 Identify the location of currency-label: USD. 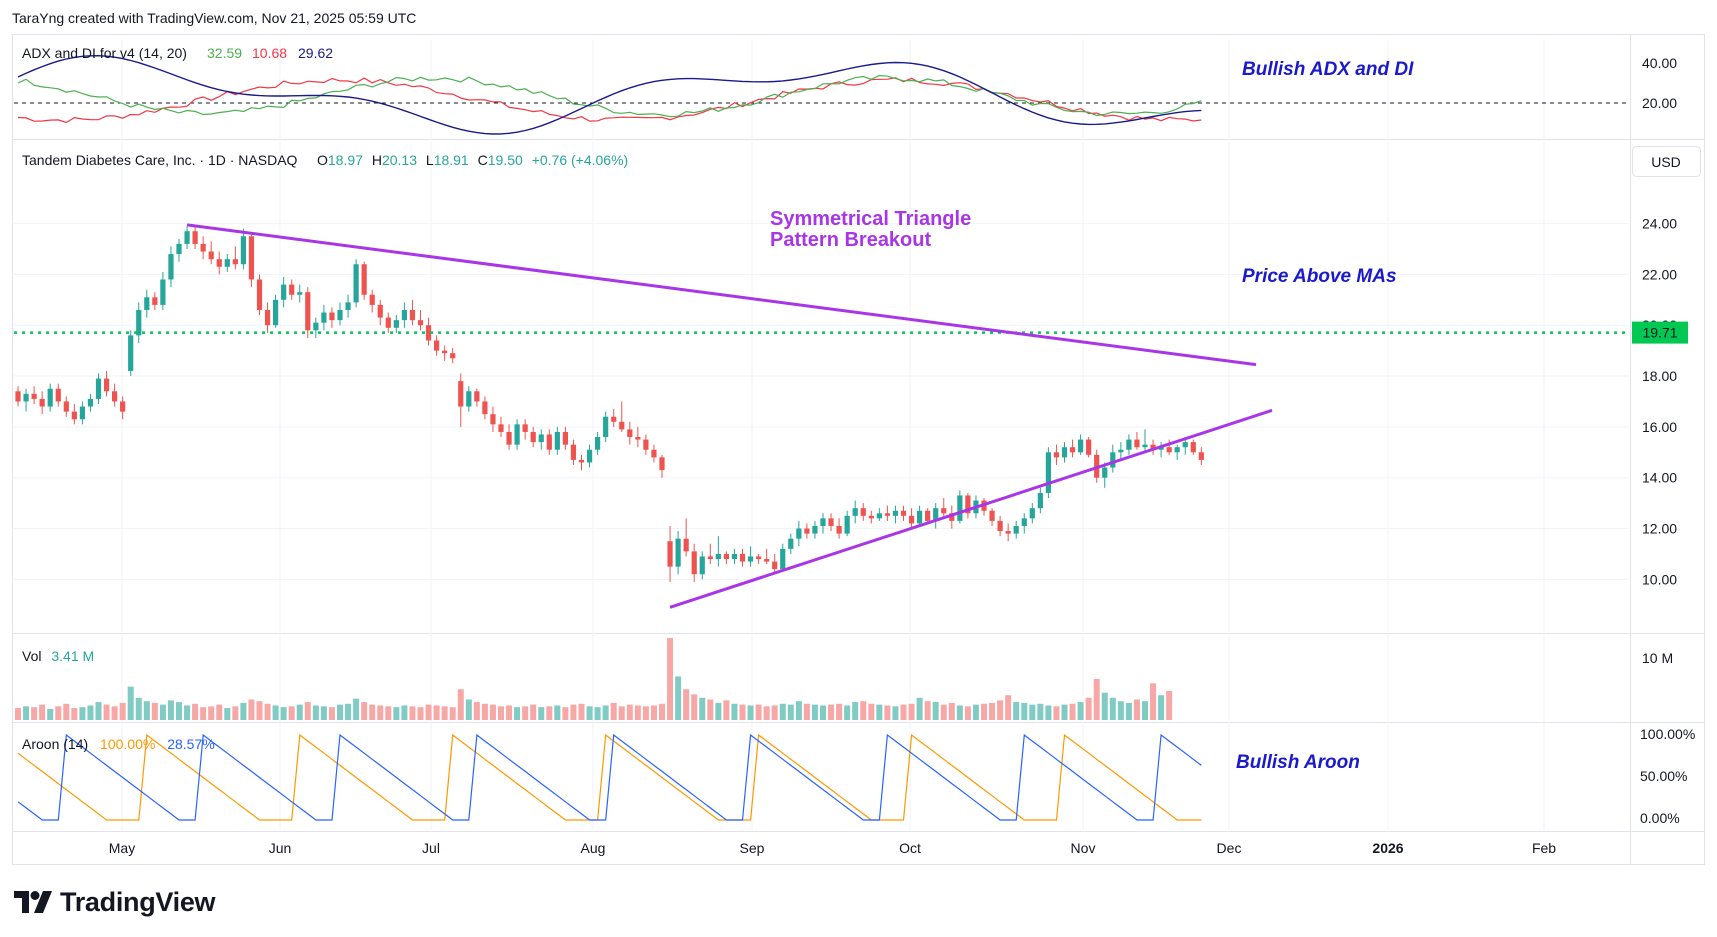
(1666, 162).